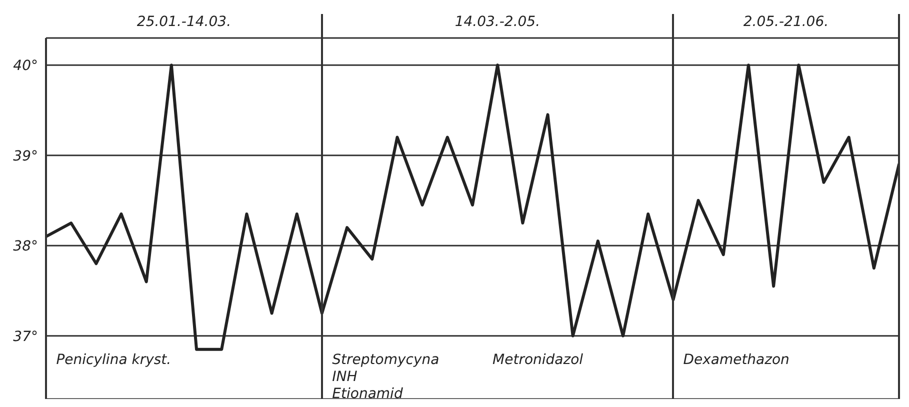  I want to click on annotation: Penicylina kryst., so click(114, 360).